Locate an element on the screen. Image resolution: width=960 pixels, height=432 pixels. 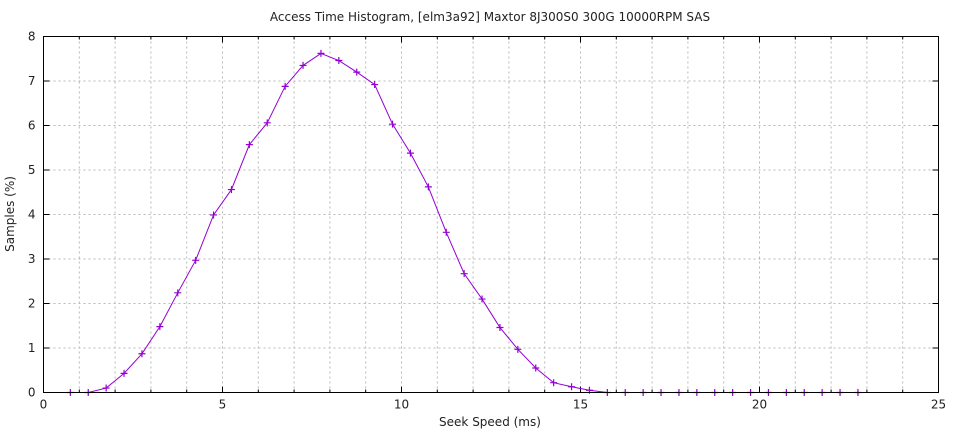
x-tick-label: 5 is located at coordinates (223, 405).